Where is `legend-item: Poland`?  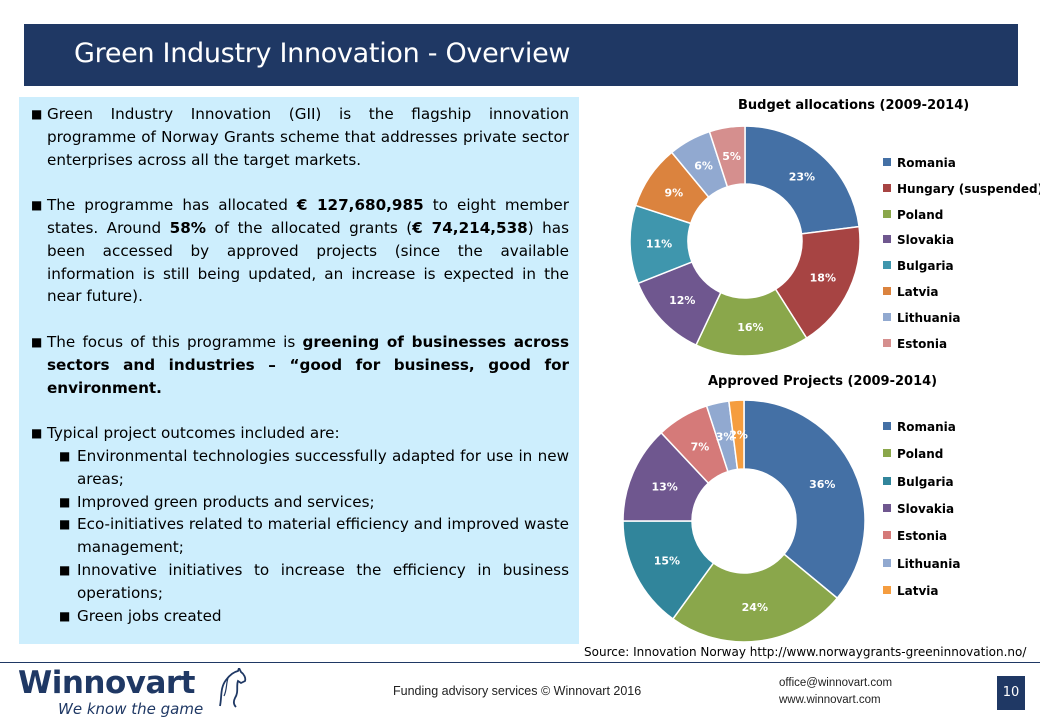 legend-item: Poland is located at coordinates (913, 215).